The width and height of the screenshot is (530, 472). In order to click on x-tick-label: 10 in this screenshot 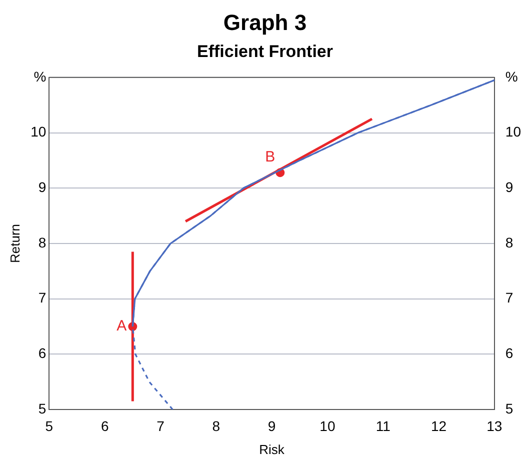, I will do `click(328, 426)`.